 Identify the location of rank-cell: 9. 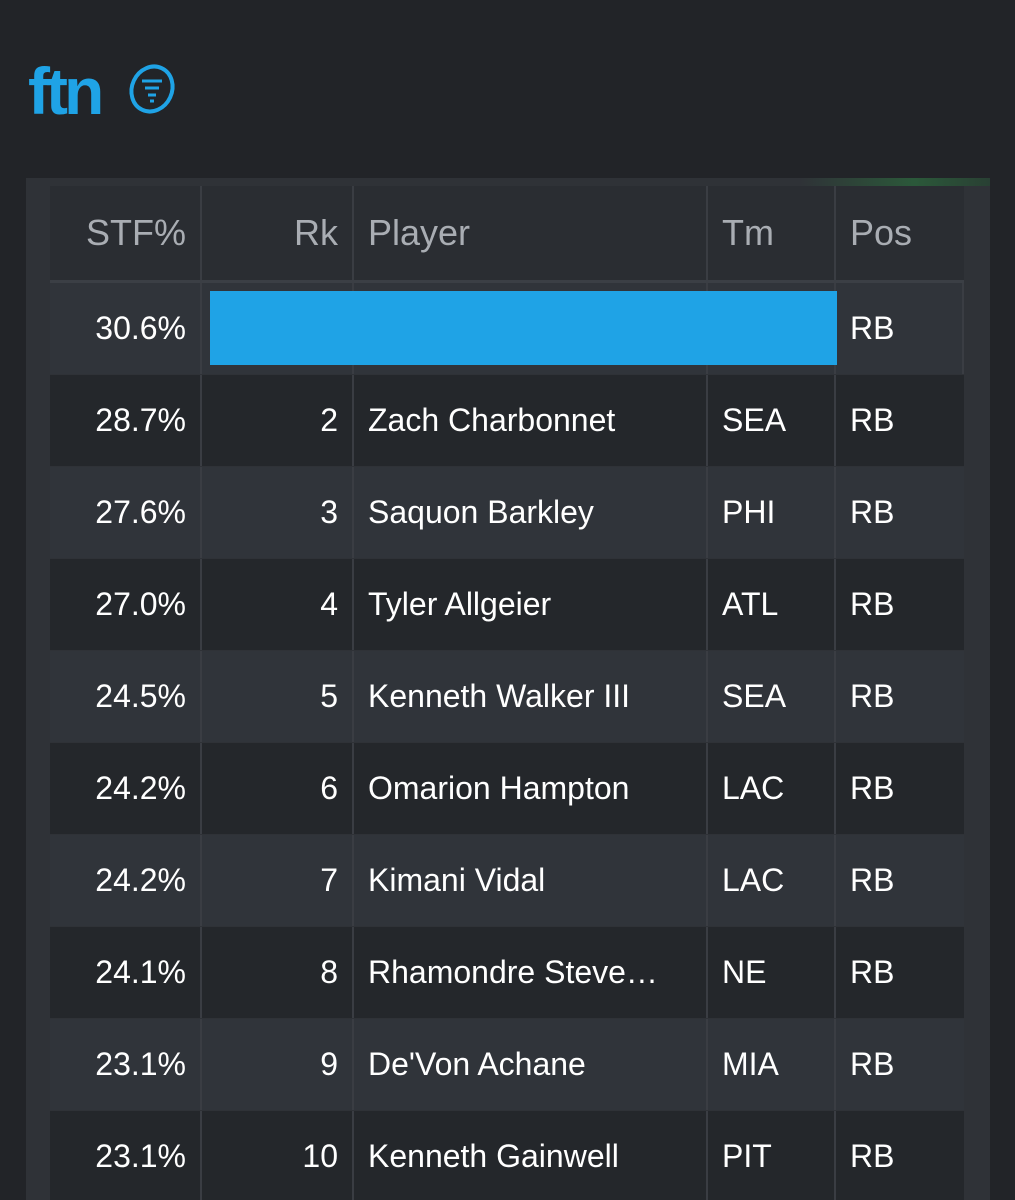
(278, 1064).